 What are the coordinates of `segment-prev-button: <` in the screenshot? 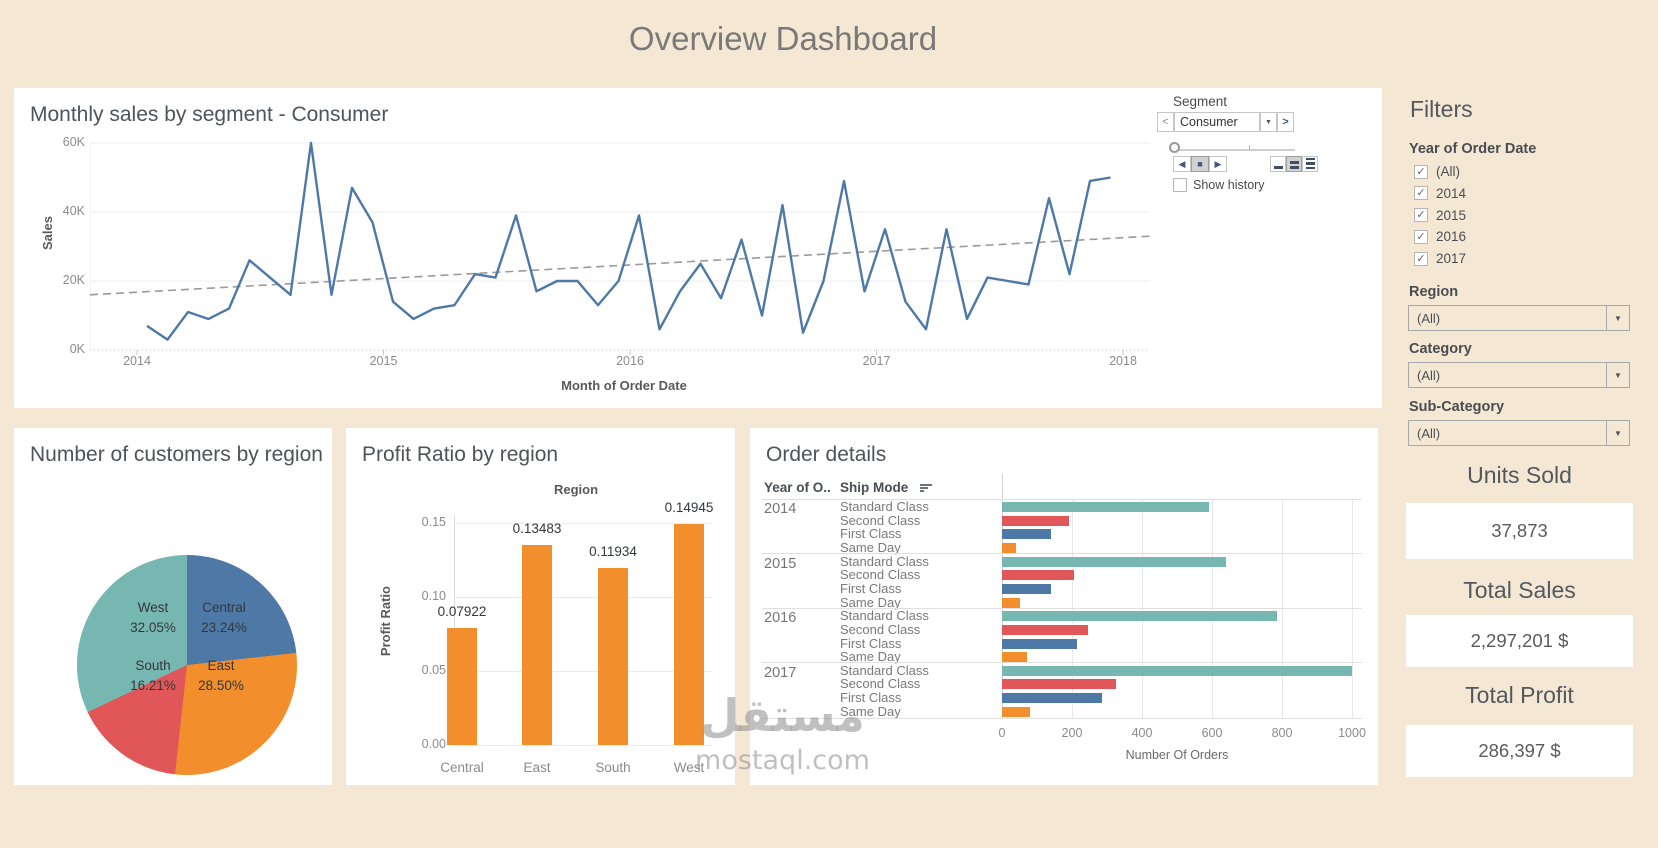 It's located at (1165, 122).